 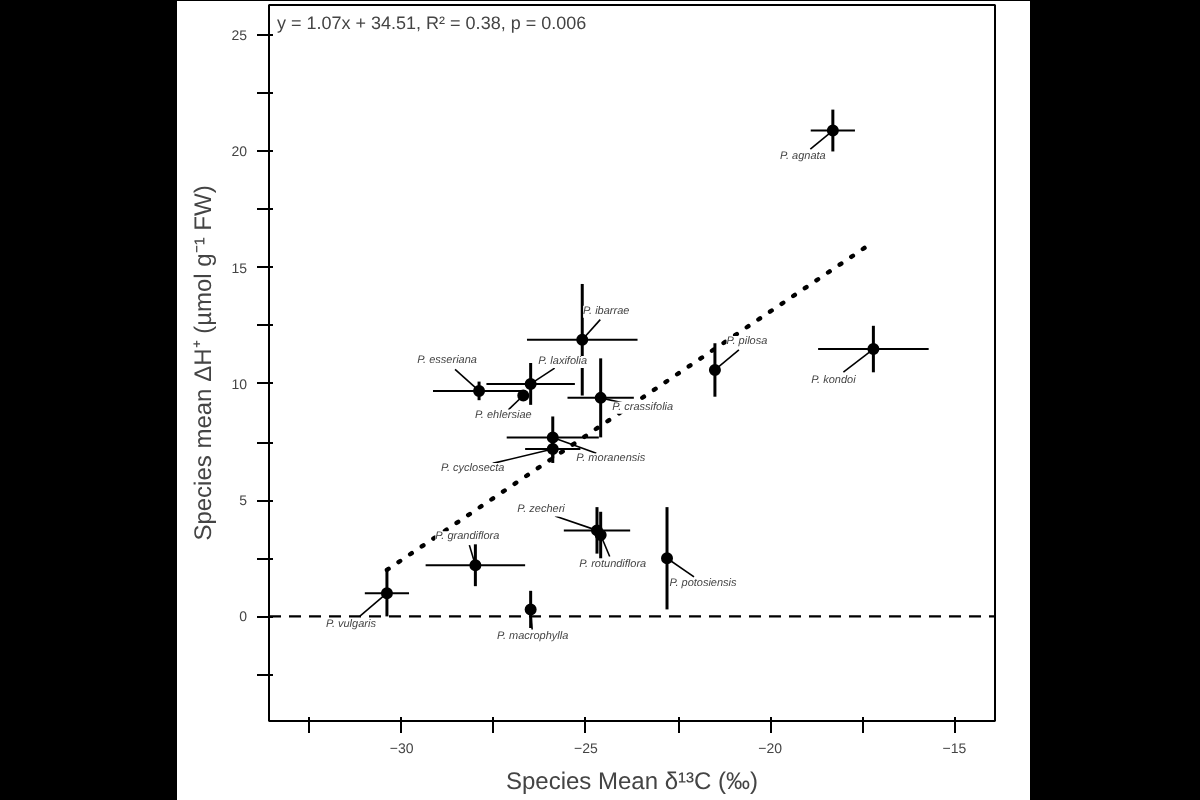 I want to click on y-axis-title: Species mean ΔH⁺ (µmol g⁻¹ FW), so click(x=203, y=363).